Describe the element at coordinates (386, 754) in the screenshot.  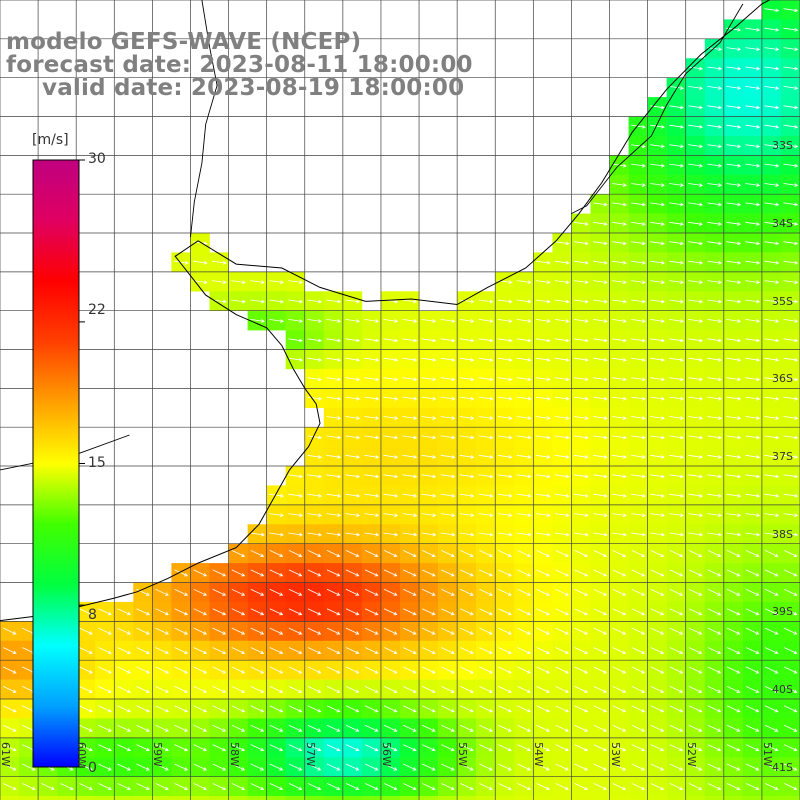
I see `longitude-label: 56W` at that location.